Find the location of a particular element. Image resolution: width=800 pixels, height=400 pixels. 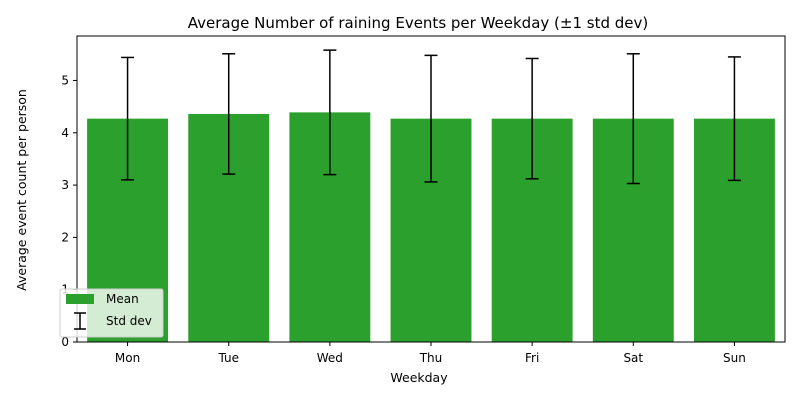

x-axis-ticks: Mon Tue Wed Thu Fri Sat Sun is located at coordinates (430, 353).